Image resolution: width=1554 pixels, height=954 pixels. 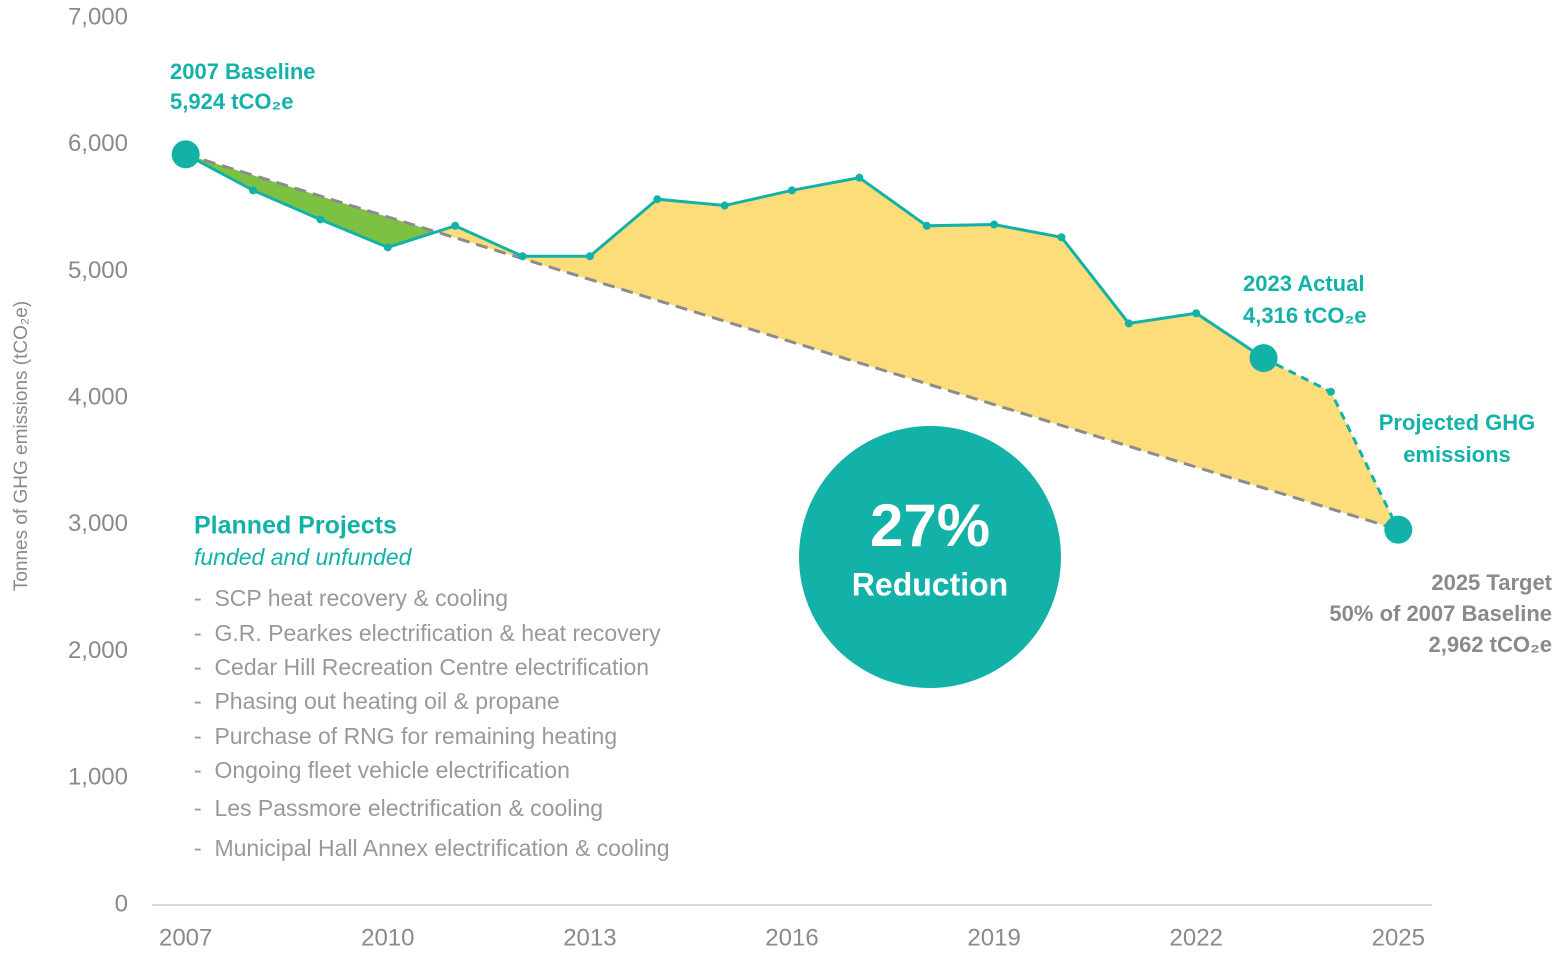 What do you see at coordinates (930, 525) in the screenshot?
I see `reduction-value: 27%` at bounding box center [930, 525].